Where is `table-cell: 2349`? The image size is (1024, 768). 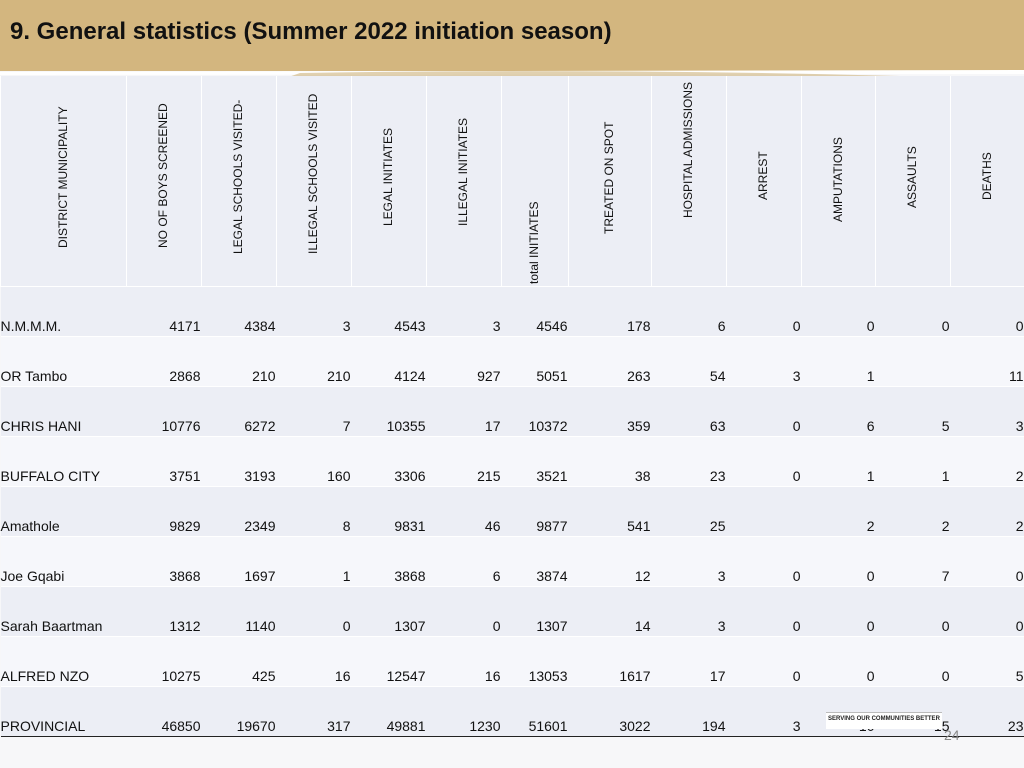 table-cell: 2349 is located at coordinates (239, 511).